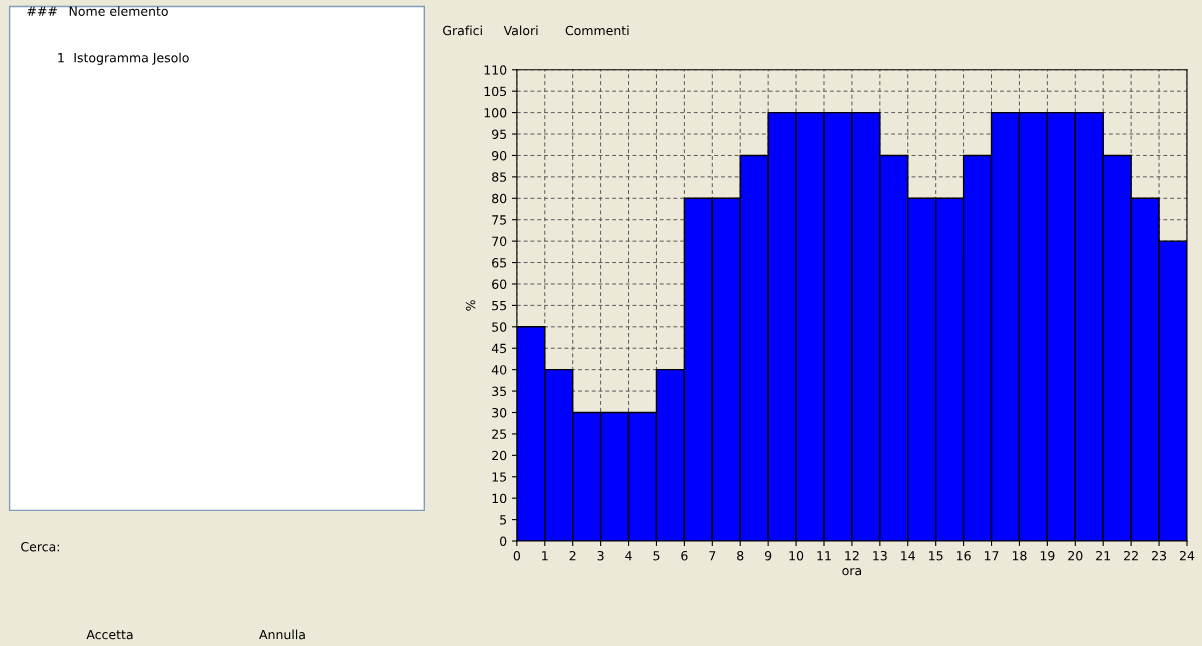  Describe the element at coordinates (545, 556) in the screenshot. I see `x-tick-label: 1` at that location.